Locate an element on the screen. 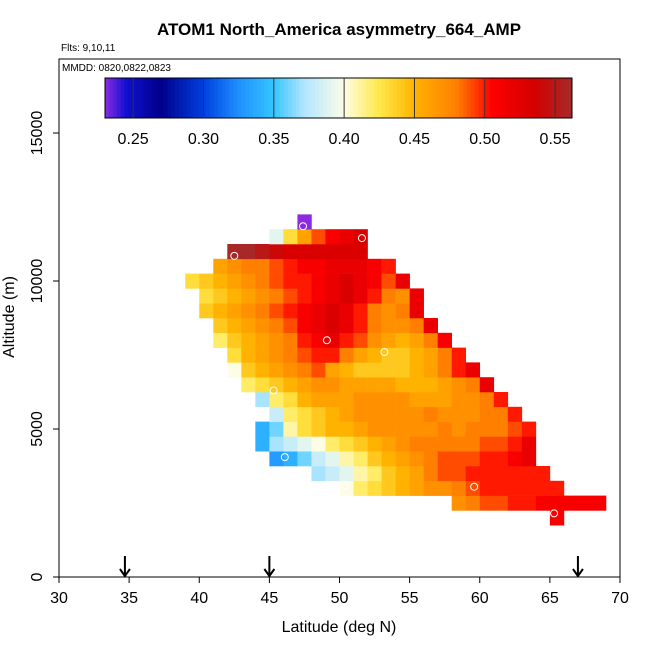 This screenshot has width=650, height=650. latitude-arrow is located at coordinates (578, 567).